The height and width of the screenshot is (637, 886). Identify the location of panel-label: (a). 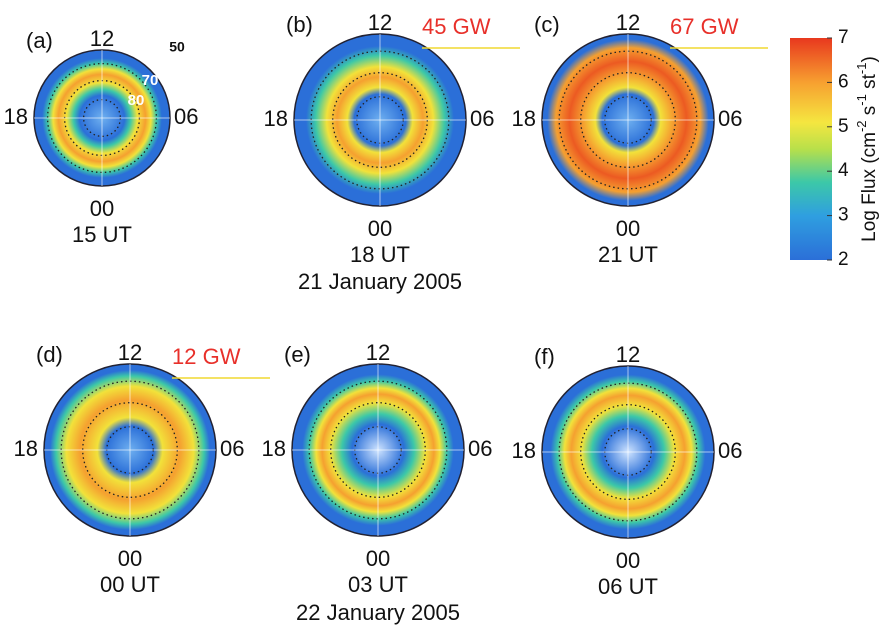
(39, 40).